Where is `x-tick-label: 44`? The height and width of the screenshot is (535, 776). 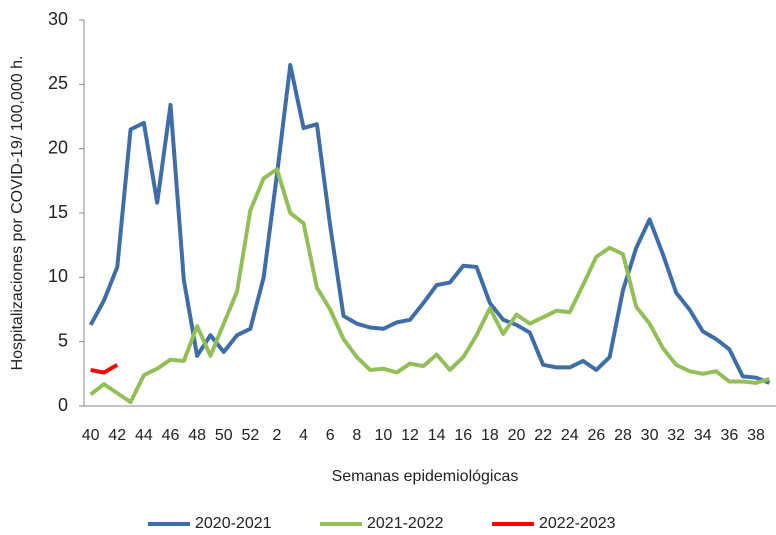 x-tick-label: 44 is located at coordinates (144, 435).